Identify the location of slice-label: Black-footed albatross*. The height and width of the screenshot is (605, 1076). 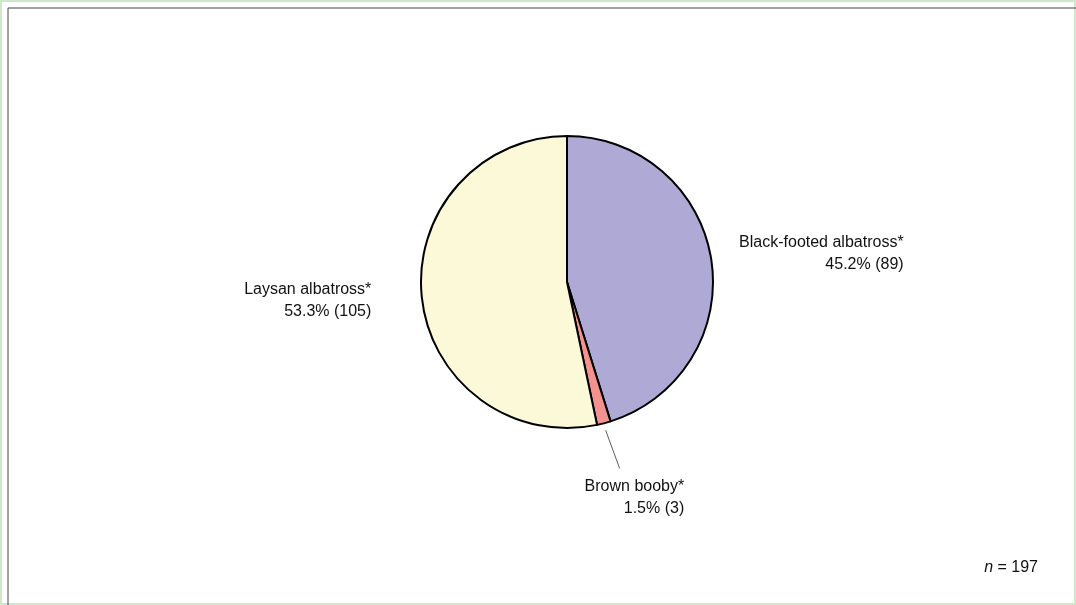
(821, 242).